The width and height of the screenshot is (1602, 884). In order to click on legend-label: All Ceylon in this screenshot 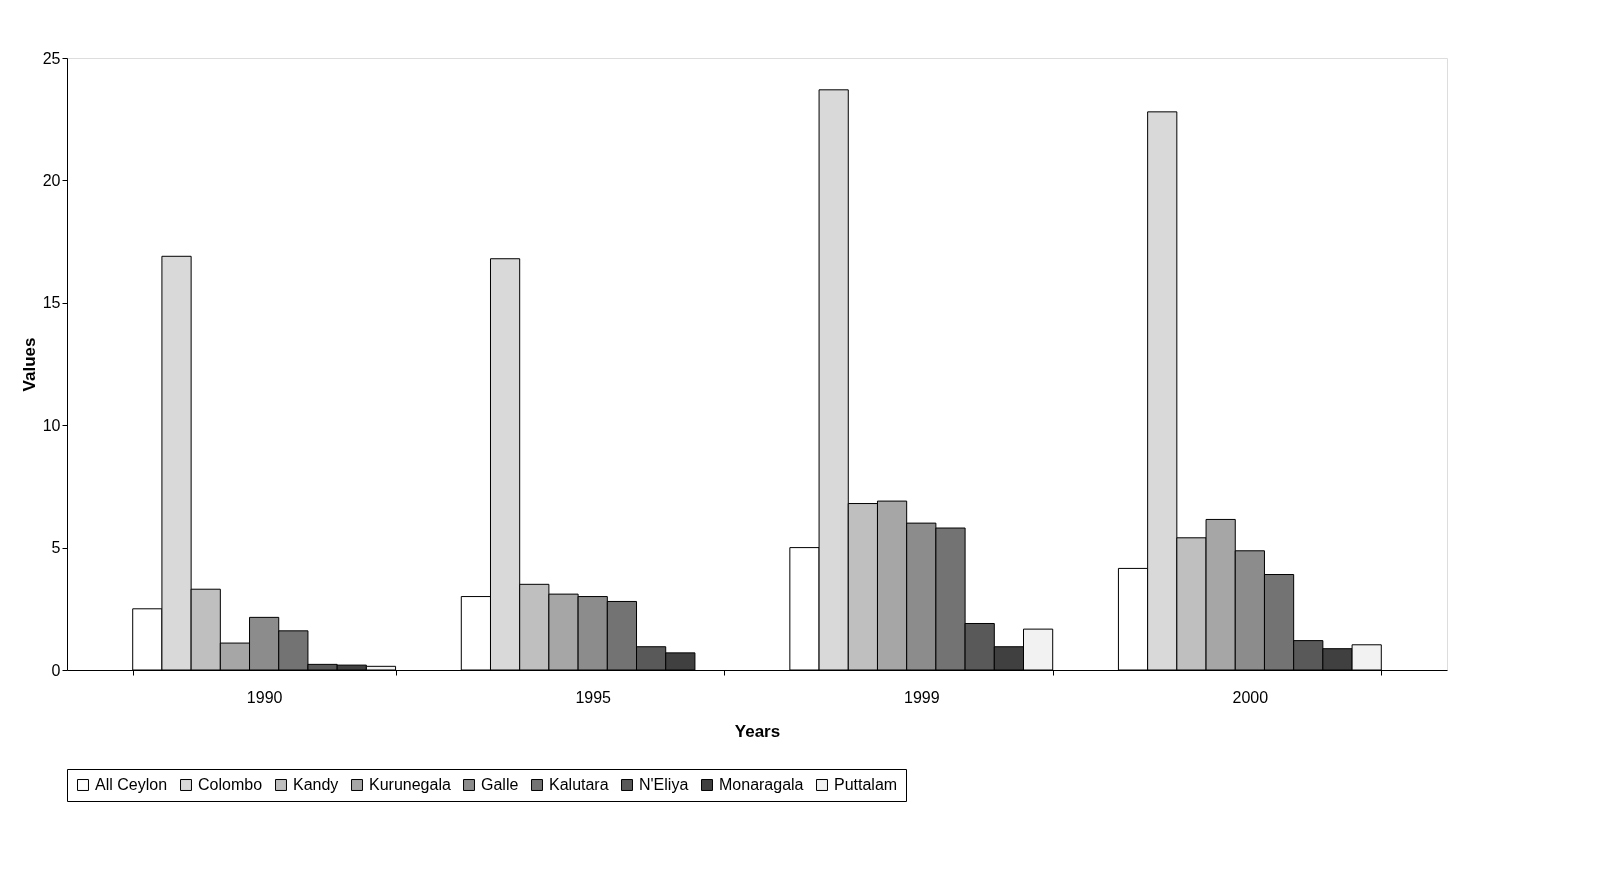, I will do `click(131, 784)`.